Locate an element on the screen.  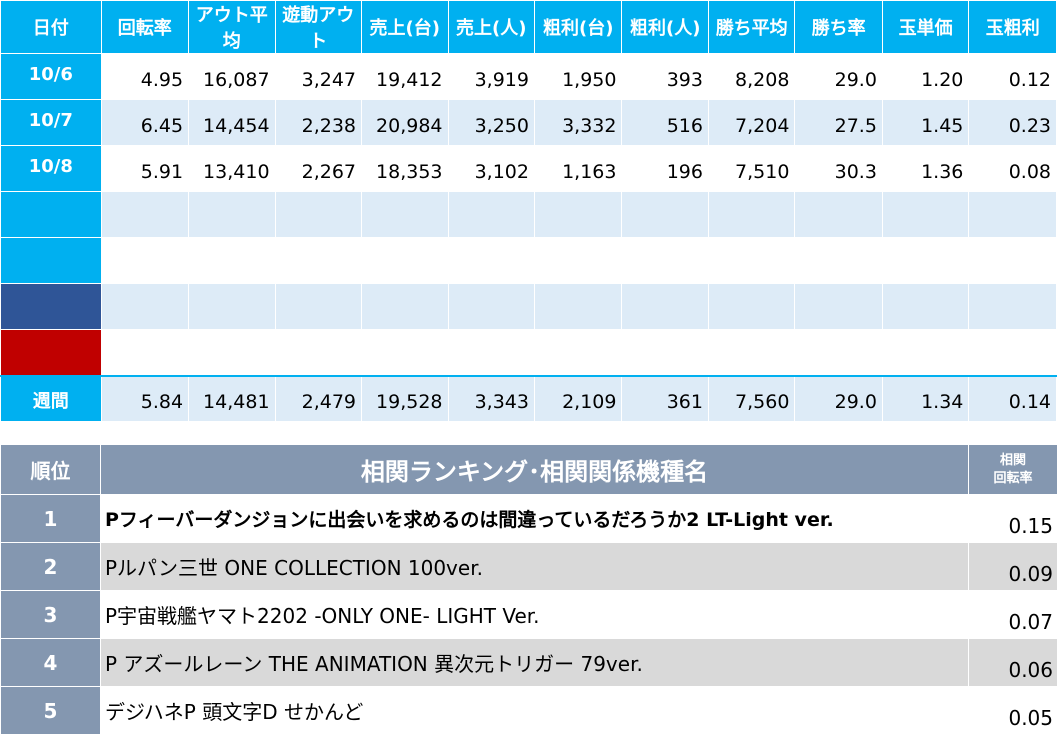
week-ball-profit: 0.14 is located at coordinates (1012, 398).